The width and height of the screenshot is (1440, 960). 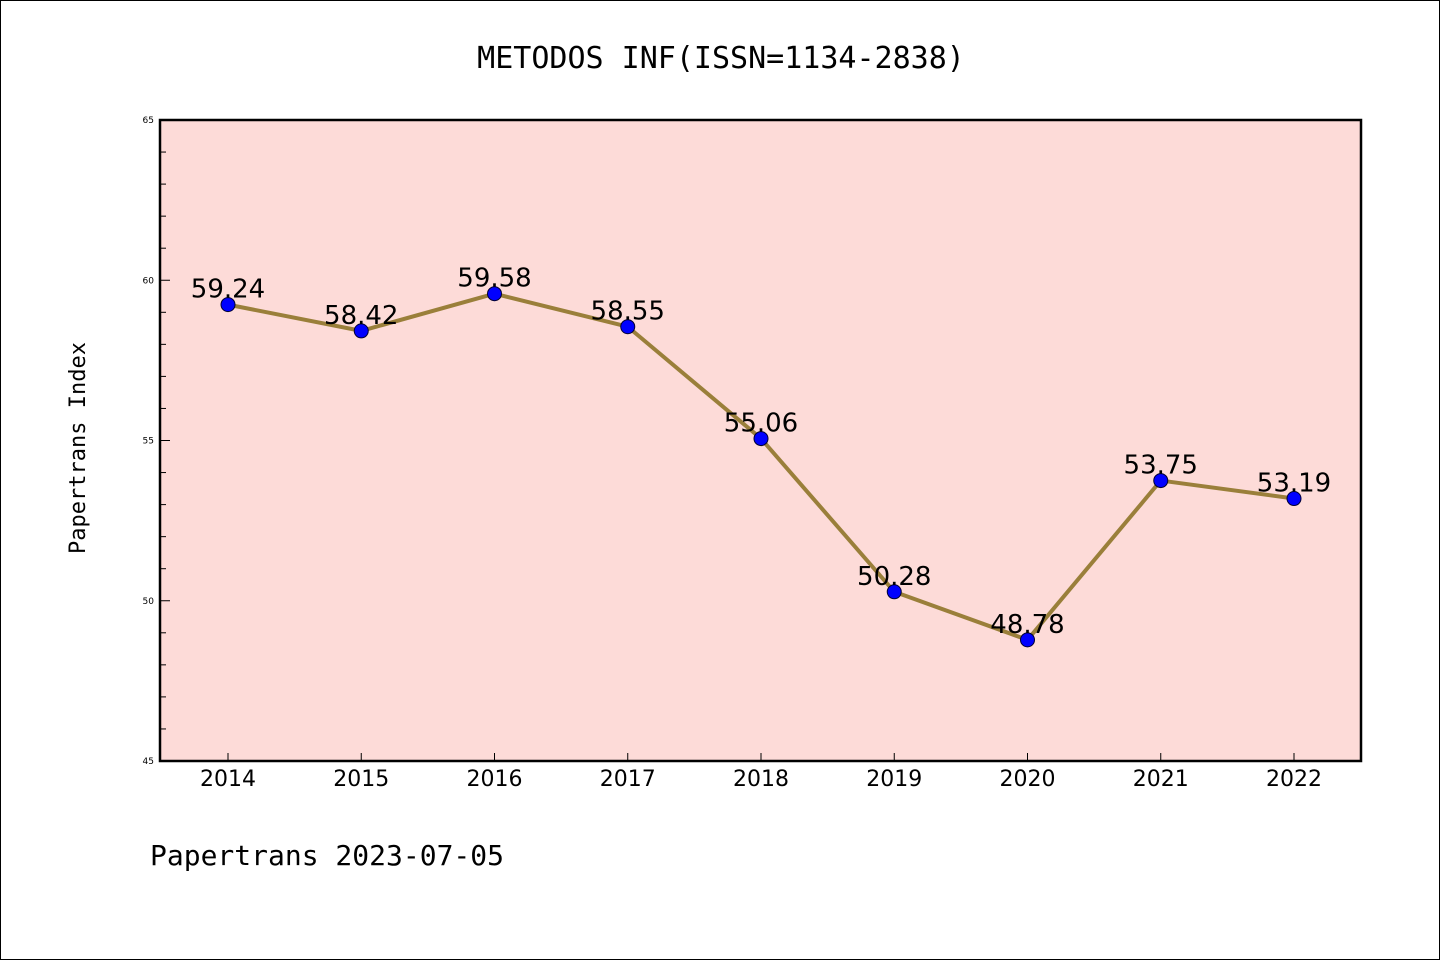 What do you see at coordinates (1161, 466) in the screenshot?
I see `data-label: 53.75` at bounding box center [1161, 466].